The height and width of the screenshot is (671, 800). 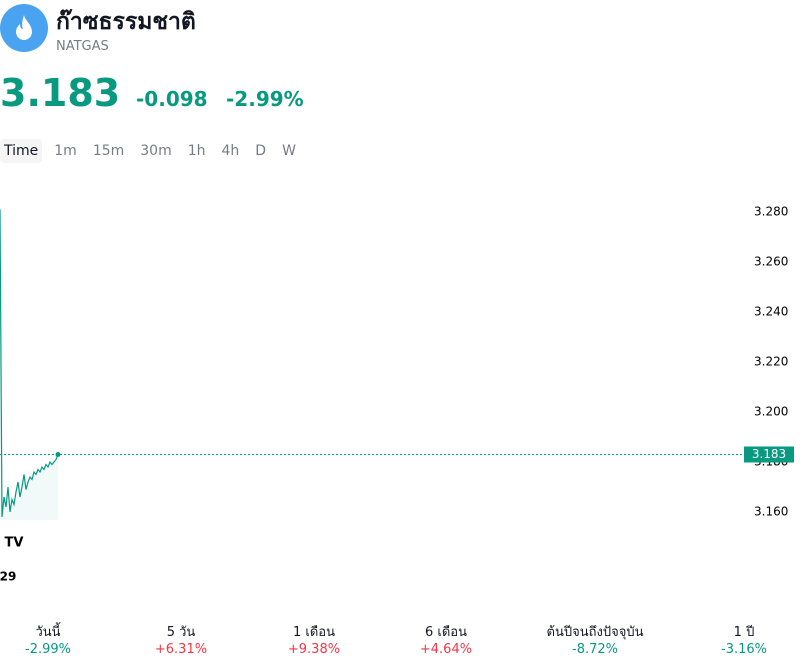 I want to click on y-tick-label: 3.280, so click(x=771, y=212).